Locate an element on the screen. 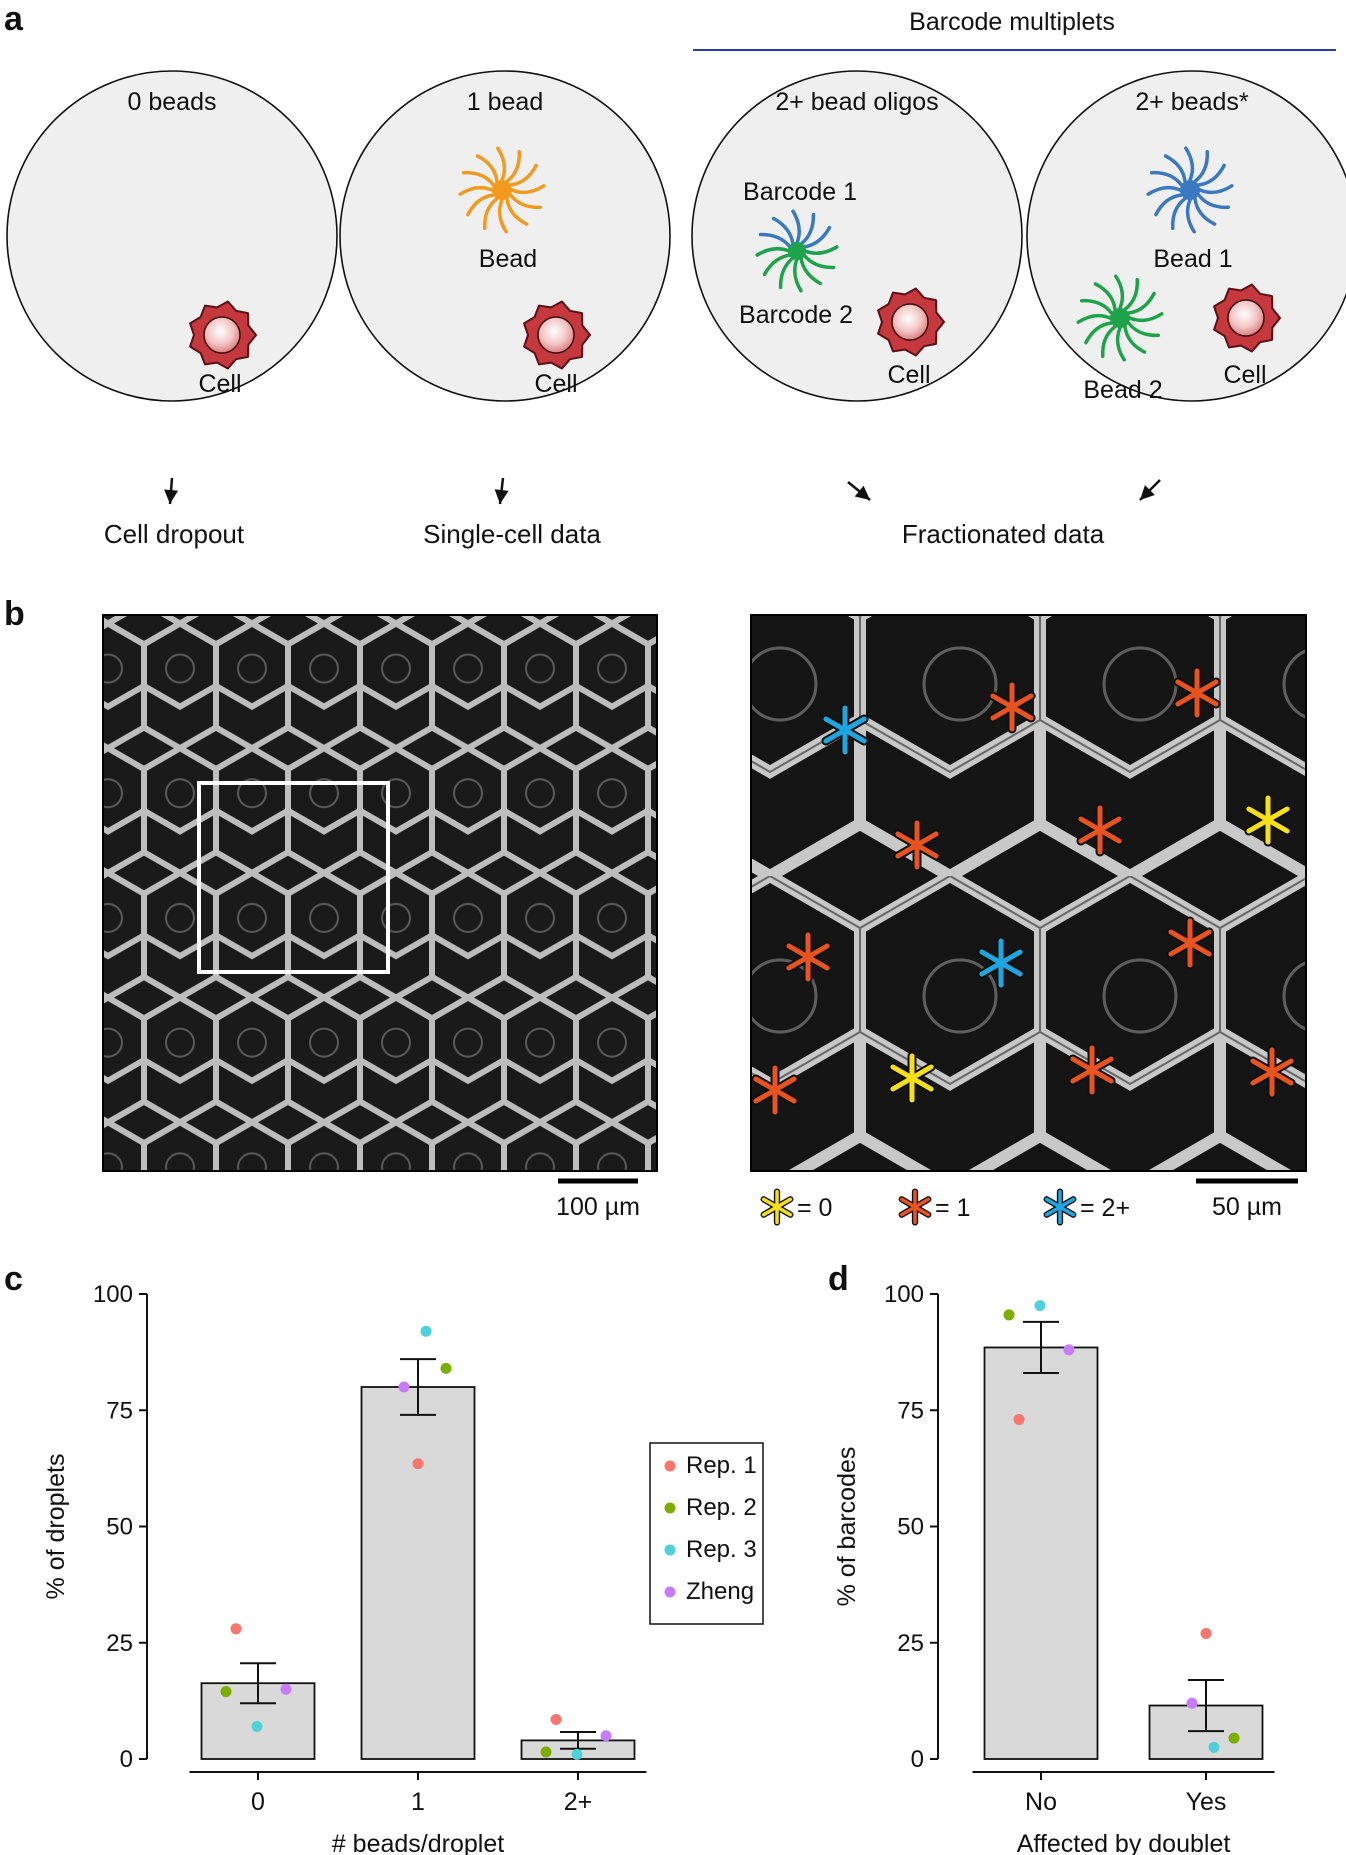 This screenshot has height=1855, width=1346. legend-label: Rep. 1 is located at coordinates (721, 1465).